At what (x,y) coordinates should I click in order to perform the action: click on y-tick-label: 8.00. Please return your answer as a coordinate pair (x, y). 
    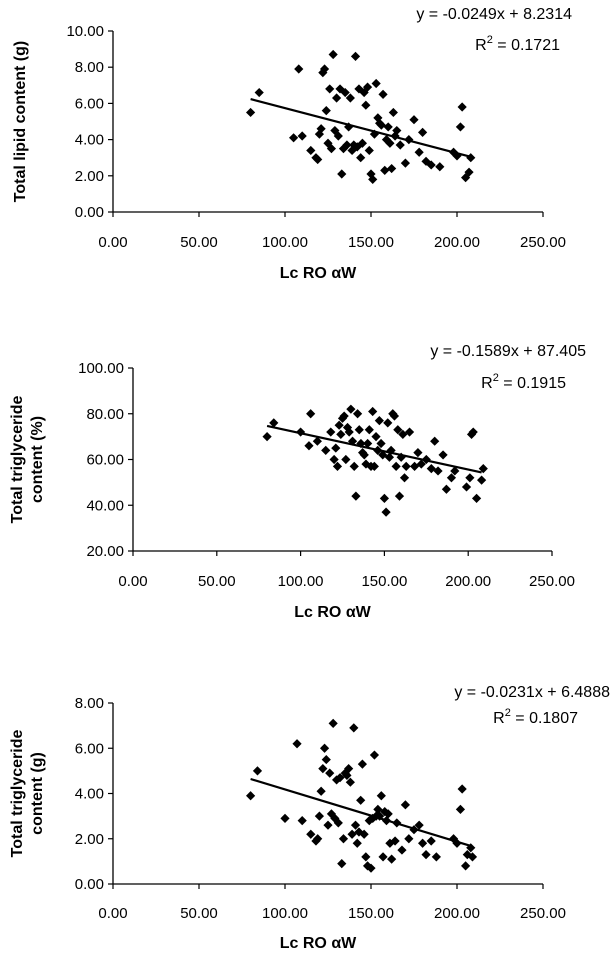
    Looking at the image, I should click on (89, 703).